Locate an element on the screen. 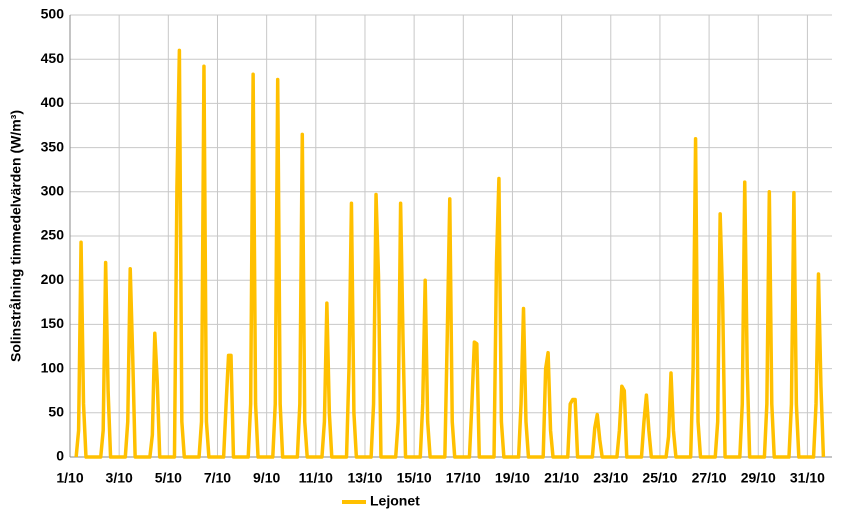  y-tick-label: 150 is located at coordinates (53, 323).